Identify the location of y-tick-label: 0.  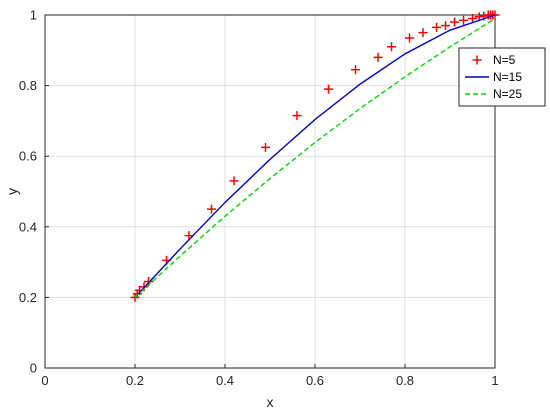
(33, 368).